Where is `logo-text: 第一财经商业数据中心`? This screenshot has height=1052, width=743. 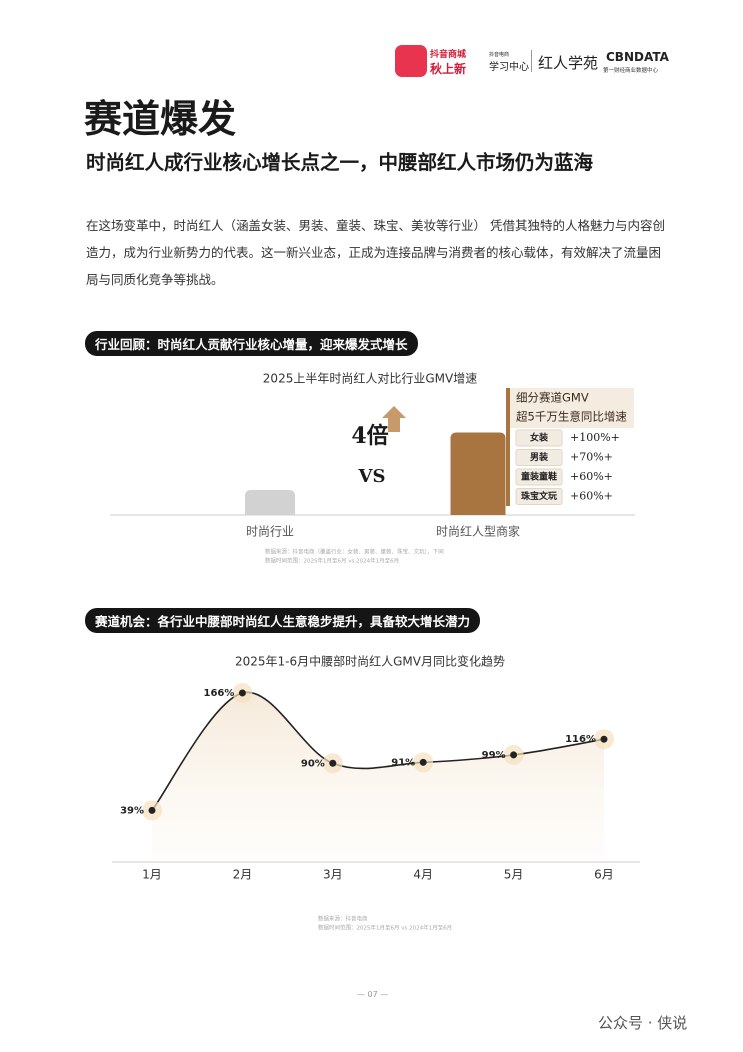 logo-text: 第一财经商业数据中心 is located at coordinates (631, 71).